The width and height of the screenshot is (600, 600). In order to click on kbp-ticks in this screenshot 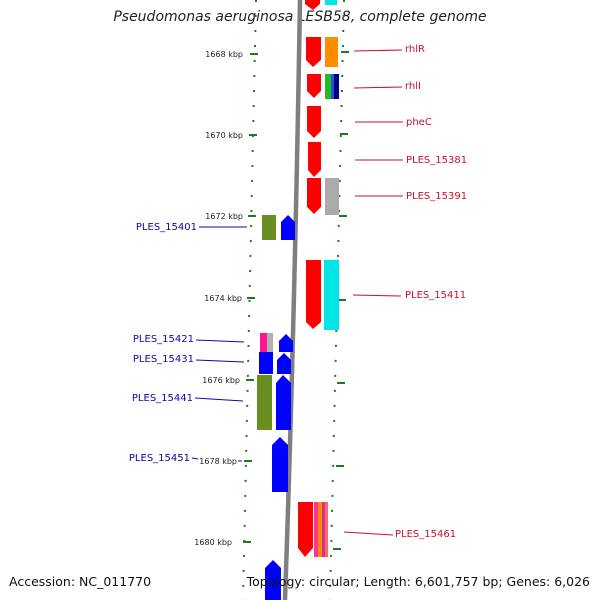, I will do `click(296, 300)`.